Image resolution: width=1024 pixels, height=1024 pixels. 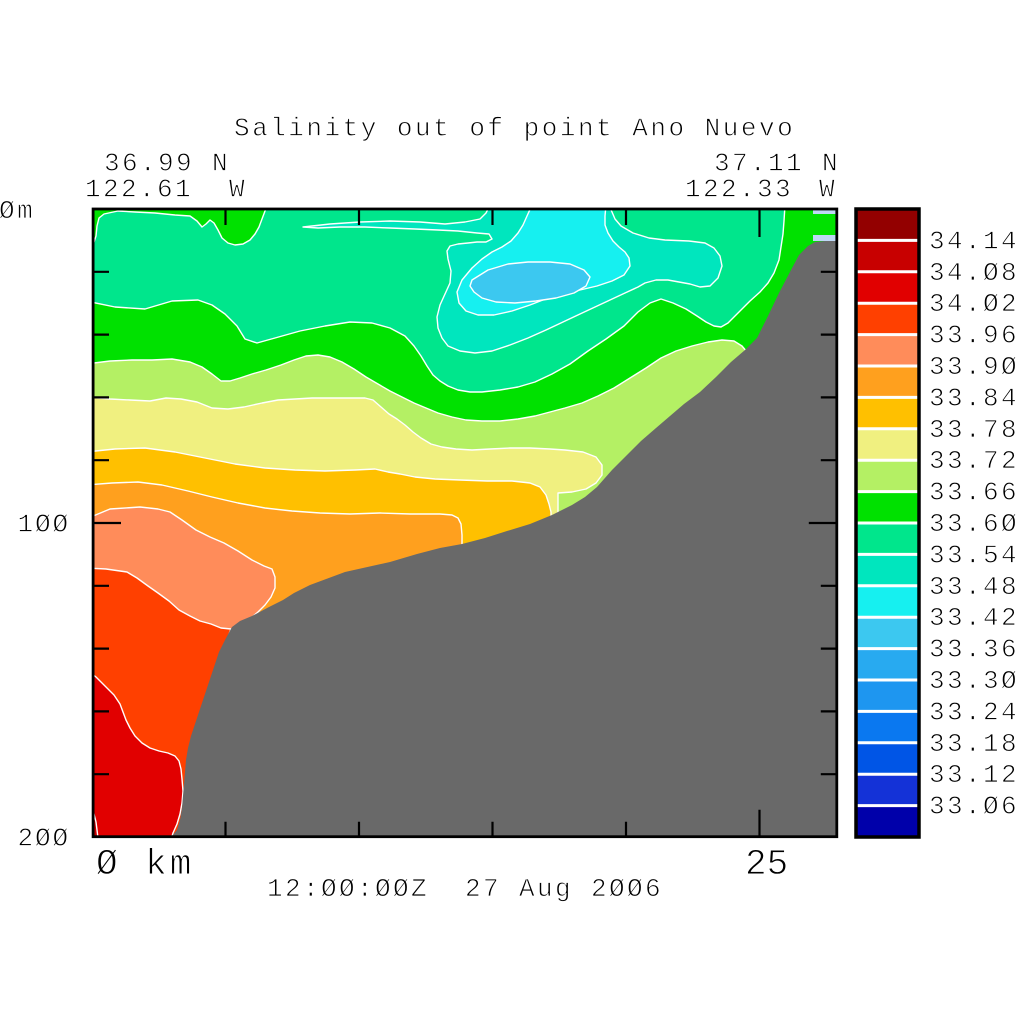 I want to click on svg-text: 33.6Ø, so click(x=974, y=524).